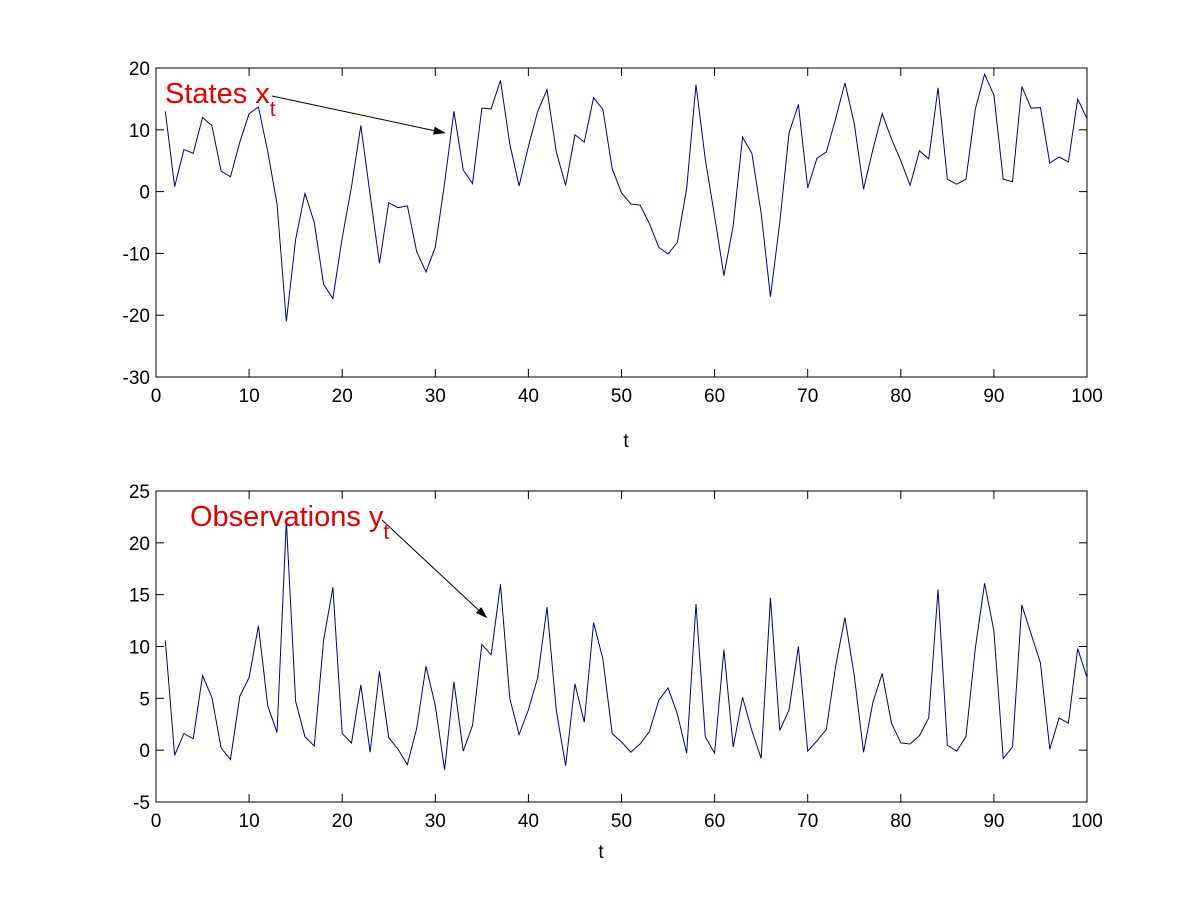  What do you see at coordinates (139, 492) in the screenshot?
I see `y-tick-label: 25` at bounding box center [139, 492].